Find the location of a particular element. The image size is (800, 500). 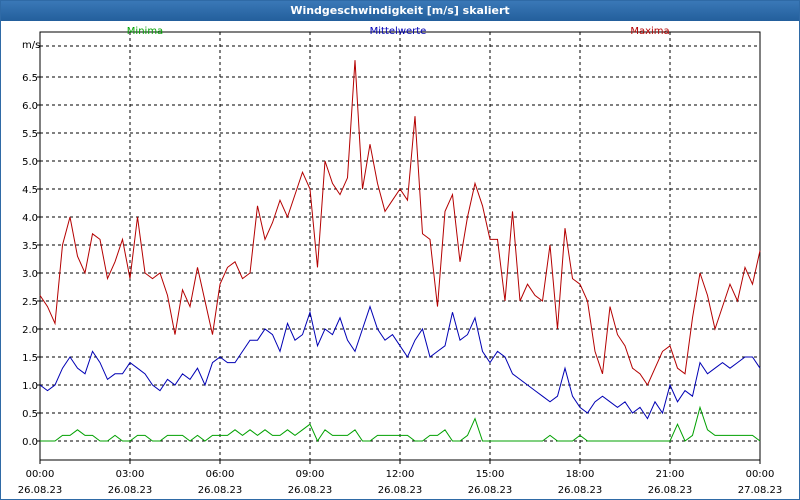

y-tick-label: 4.5 is located at coordinates (30, 190).